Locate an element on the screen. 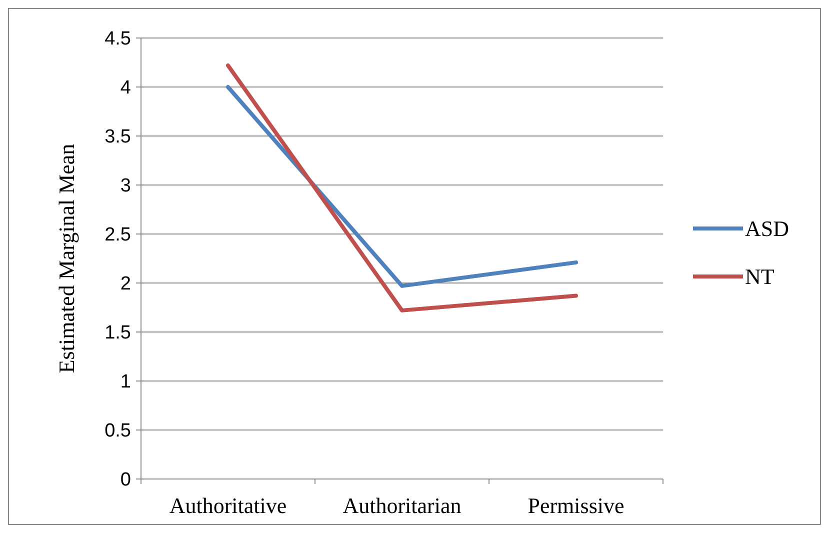 The height and width of the screenshot is (533, 829). x-tick-label: Authoritative is located at coordinates (228, 505).